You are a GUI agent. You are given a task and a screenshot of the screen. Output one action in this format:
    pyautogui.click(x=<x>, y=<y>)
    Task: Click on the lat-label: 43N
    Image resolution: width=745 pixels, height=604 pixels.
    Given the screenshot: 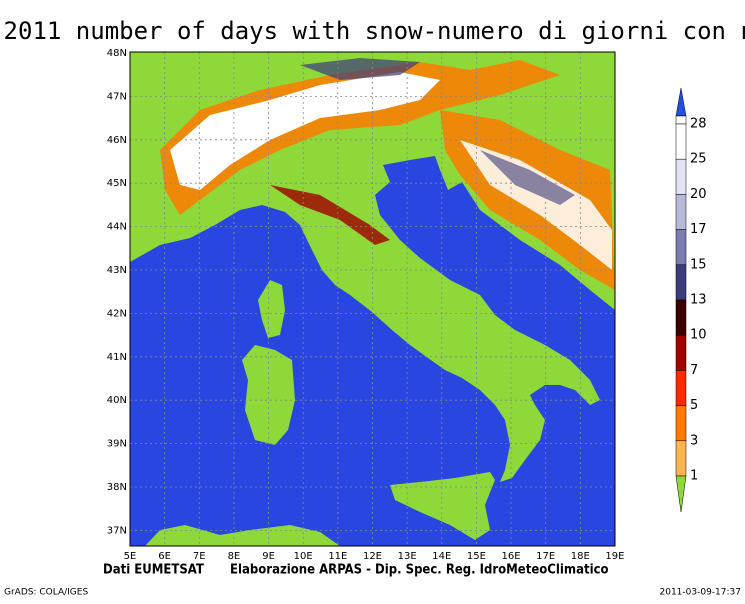 What is the action you would take?
    pyautogui.click(x=117, y=270)
    